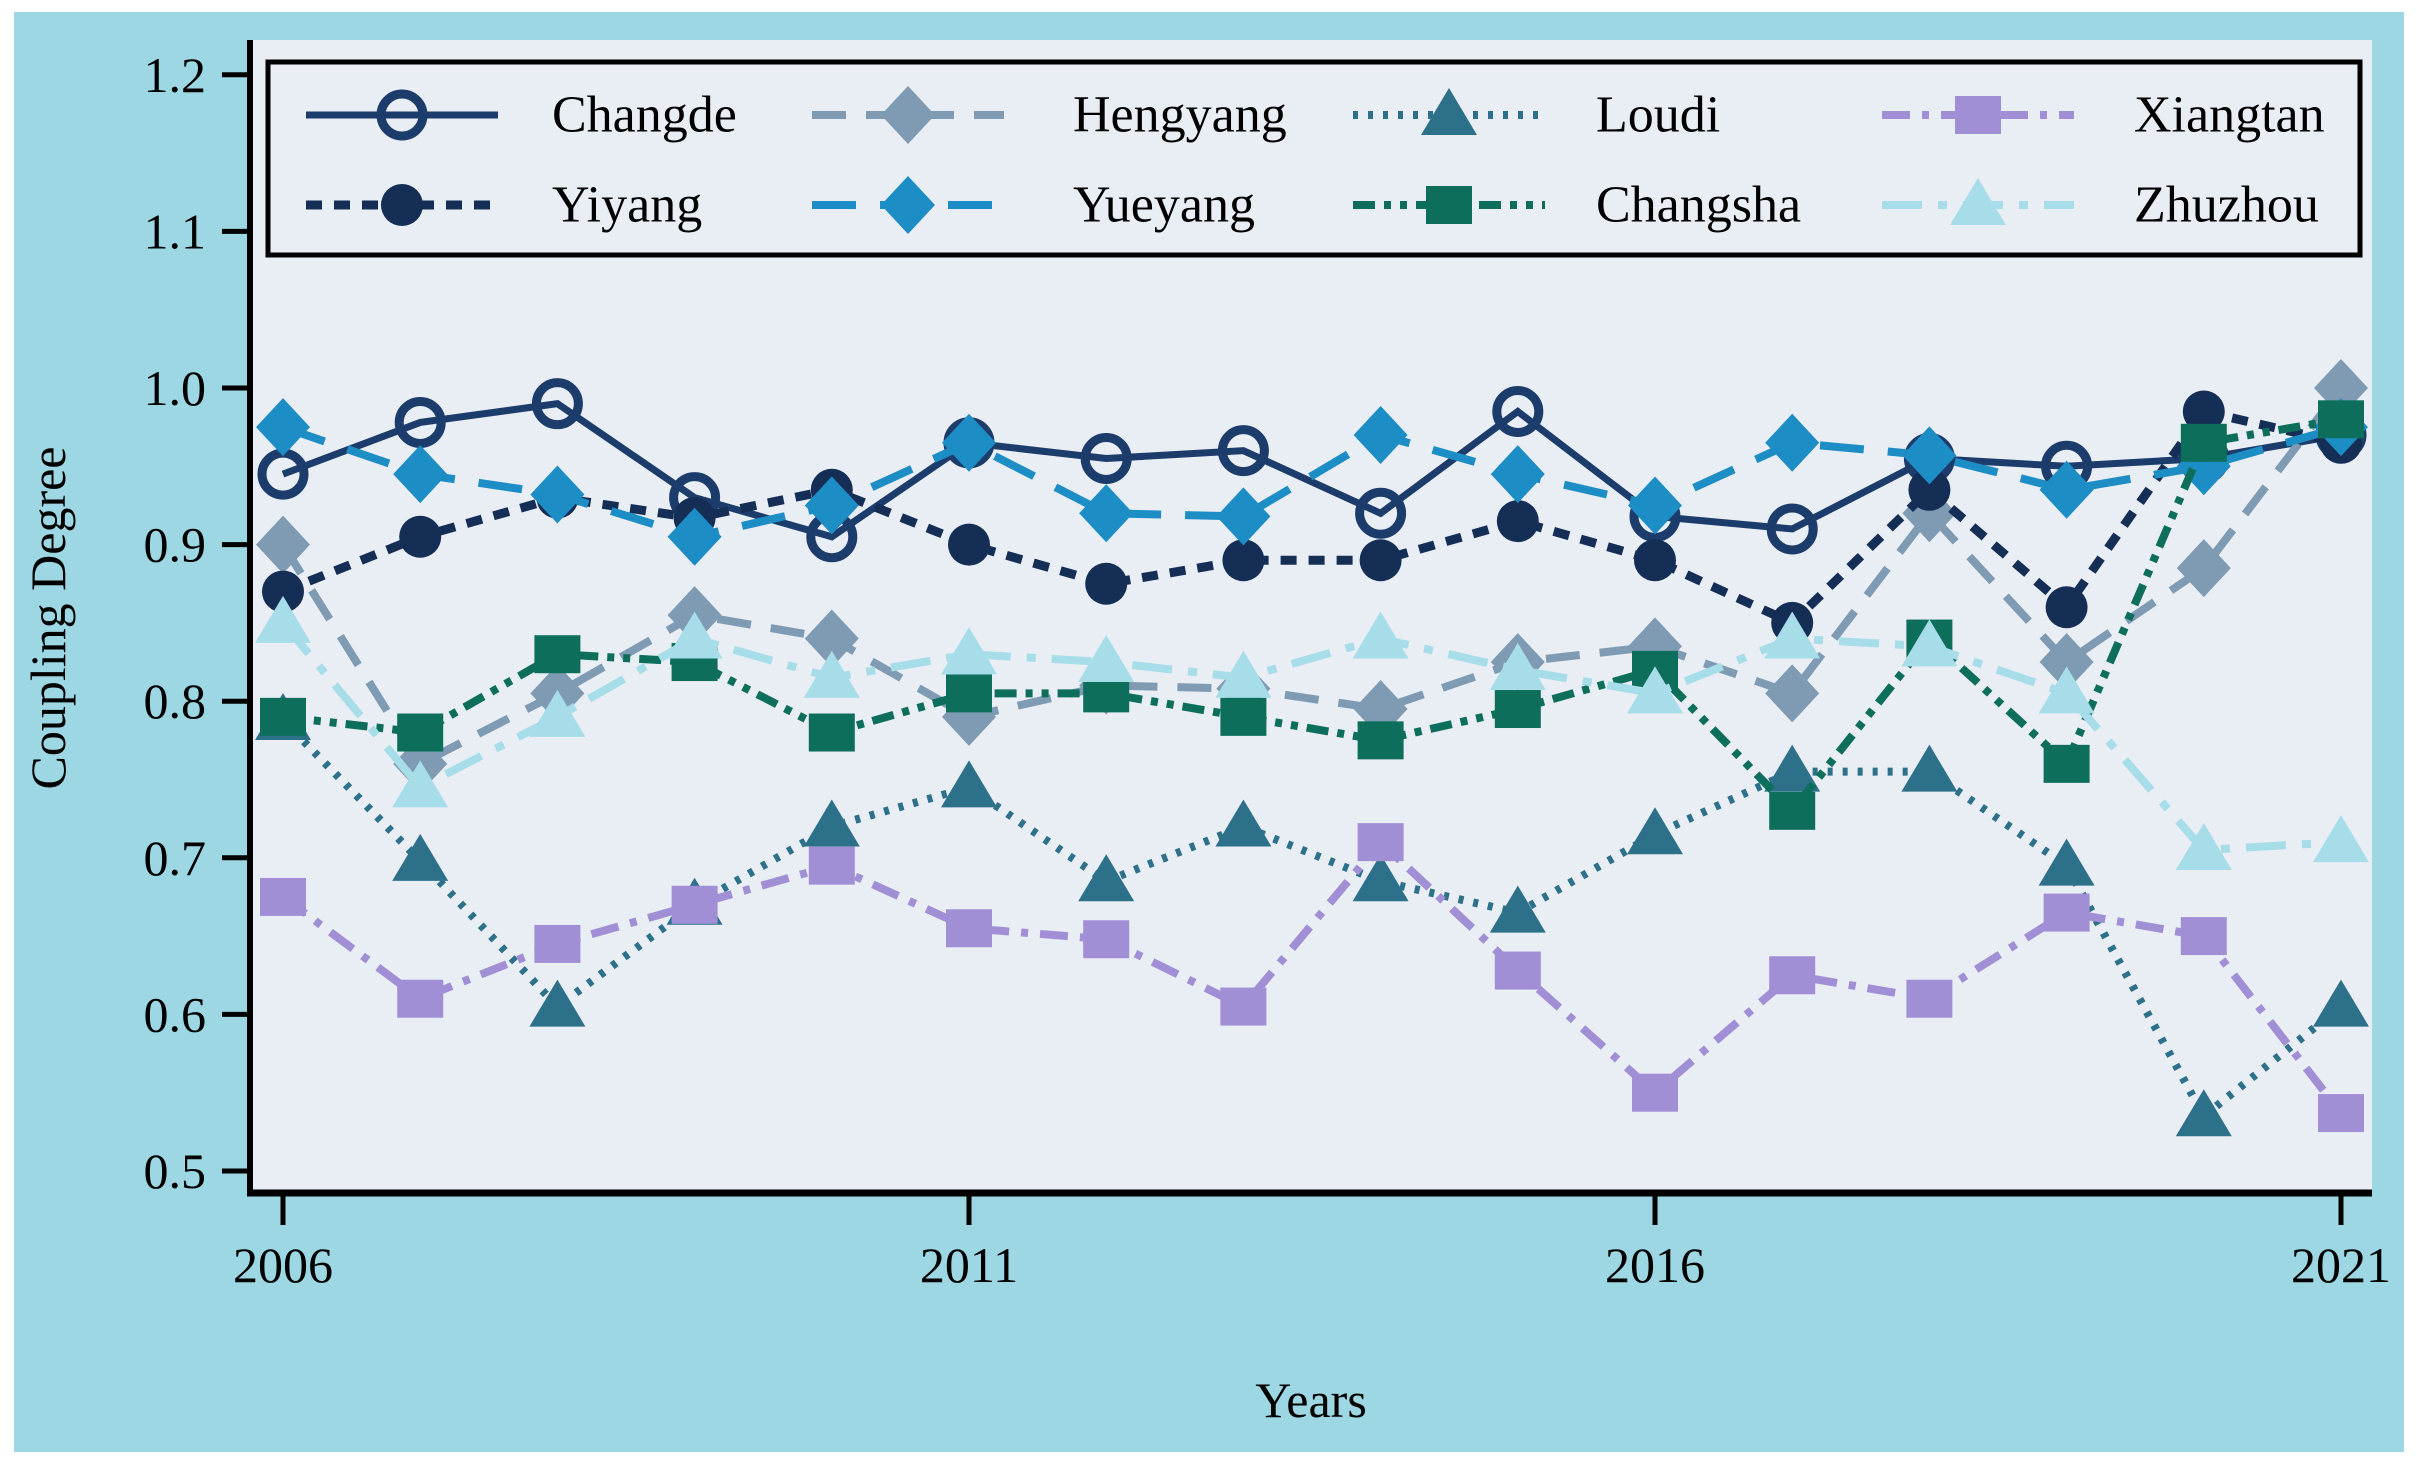 The width and height of the screenshot is (2418, 1464). I want to click on loudi-marker-2010, so click(831, 823).